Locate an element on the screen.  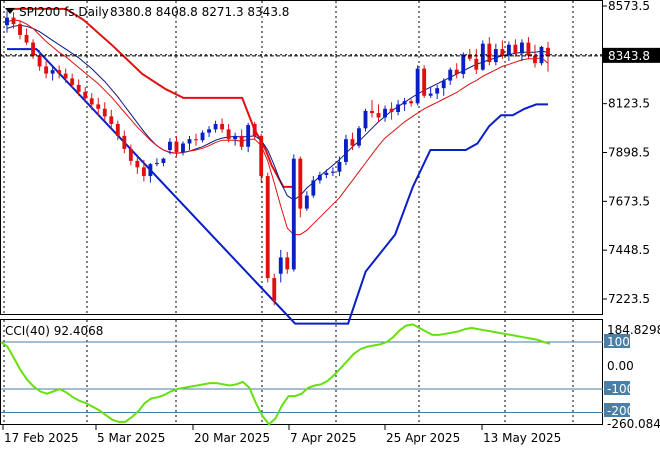
price-tick-label: 7448.5 is located at coordinates (629, 250).